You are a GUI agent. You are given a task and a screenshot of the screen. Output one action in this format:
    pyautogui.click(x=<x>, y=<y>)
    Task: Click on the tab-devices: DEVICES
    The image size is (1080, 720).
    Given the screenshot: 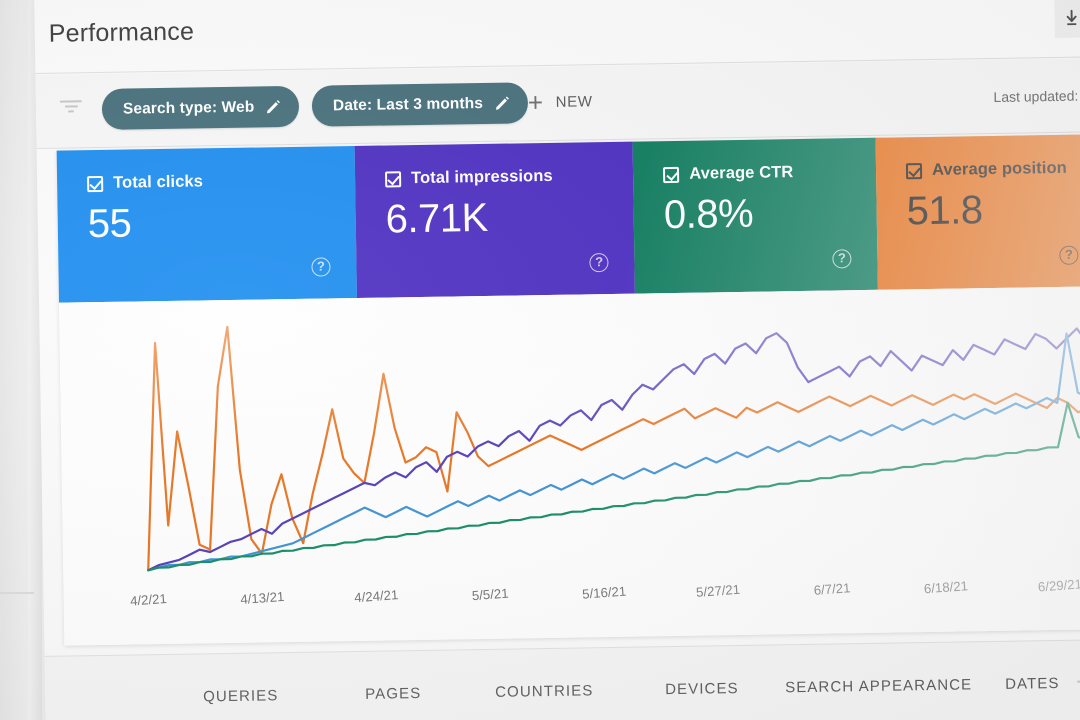 What is the action you would take?
    pyautogui.click(x=702, y=689)
    